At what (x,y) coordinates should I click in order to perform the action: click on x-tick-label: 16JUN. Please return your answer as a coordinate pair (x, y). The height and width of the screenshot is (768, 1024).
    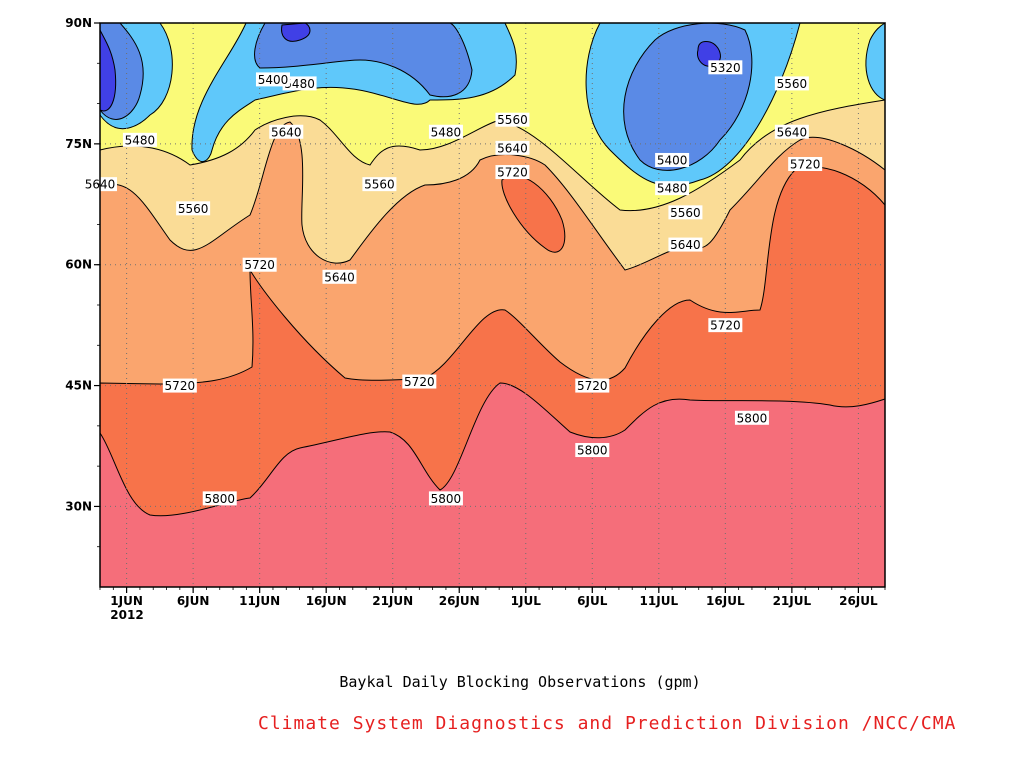
    Looking at the image, I should click on (326, 601).